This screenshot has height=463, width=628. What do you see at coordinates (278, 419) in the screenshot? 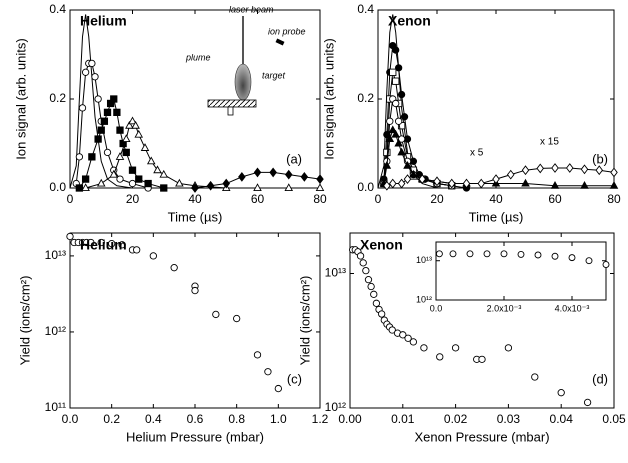
I see `x-tick-label: 1.0` at bounding box center [278, 419].